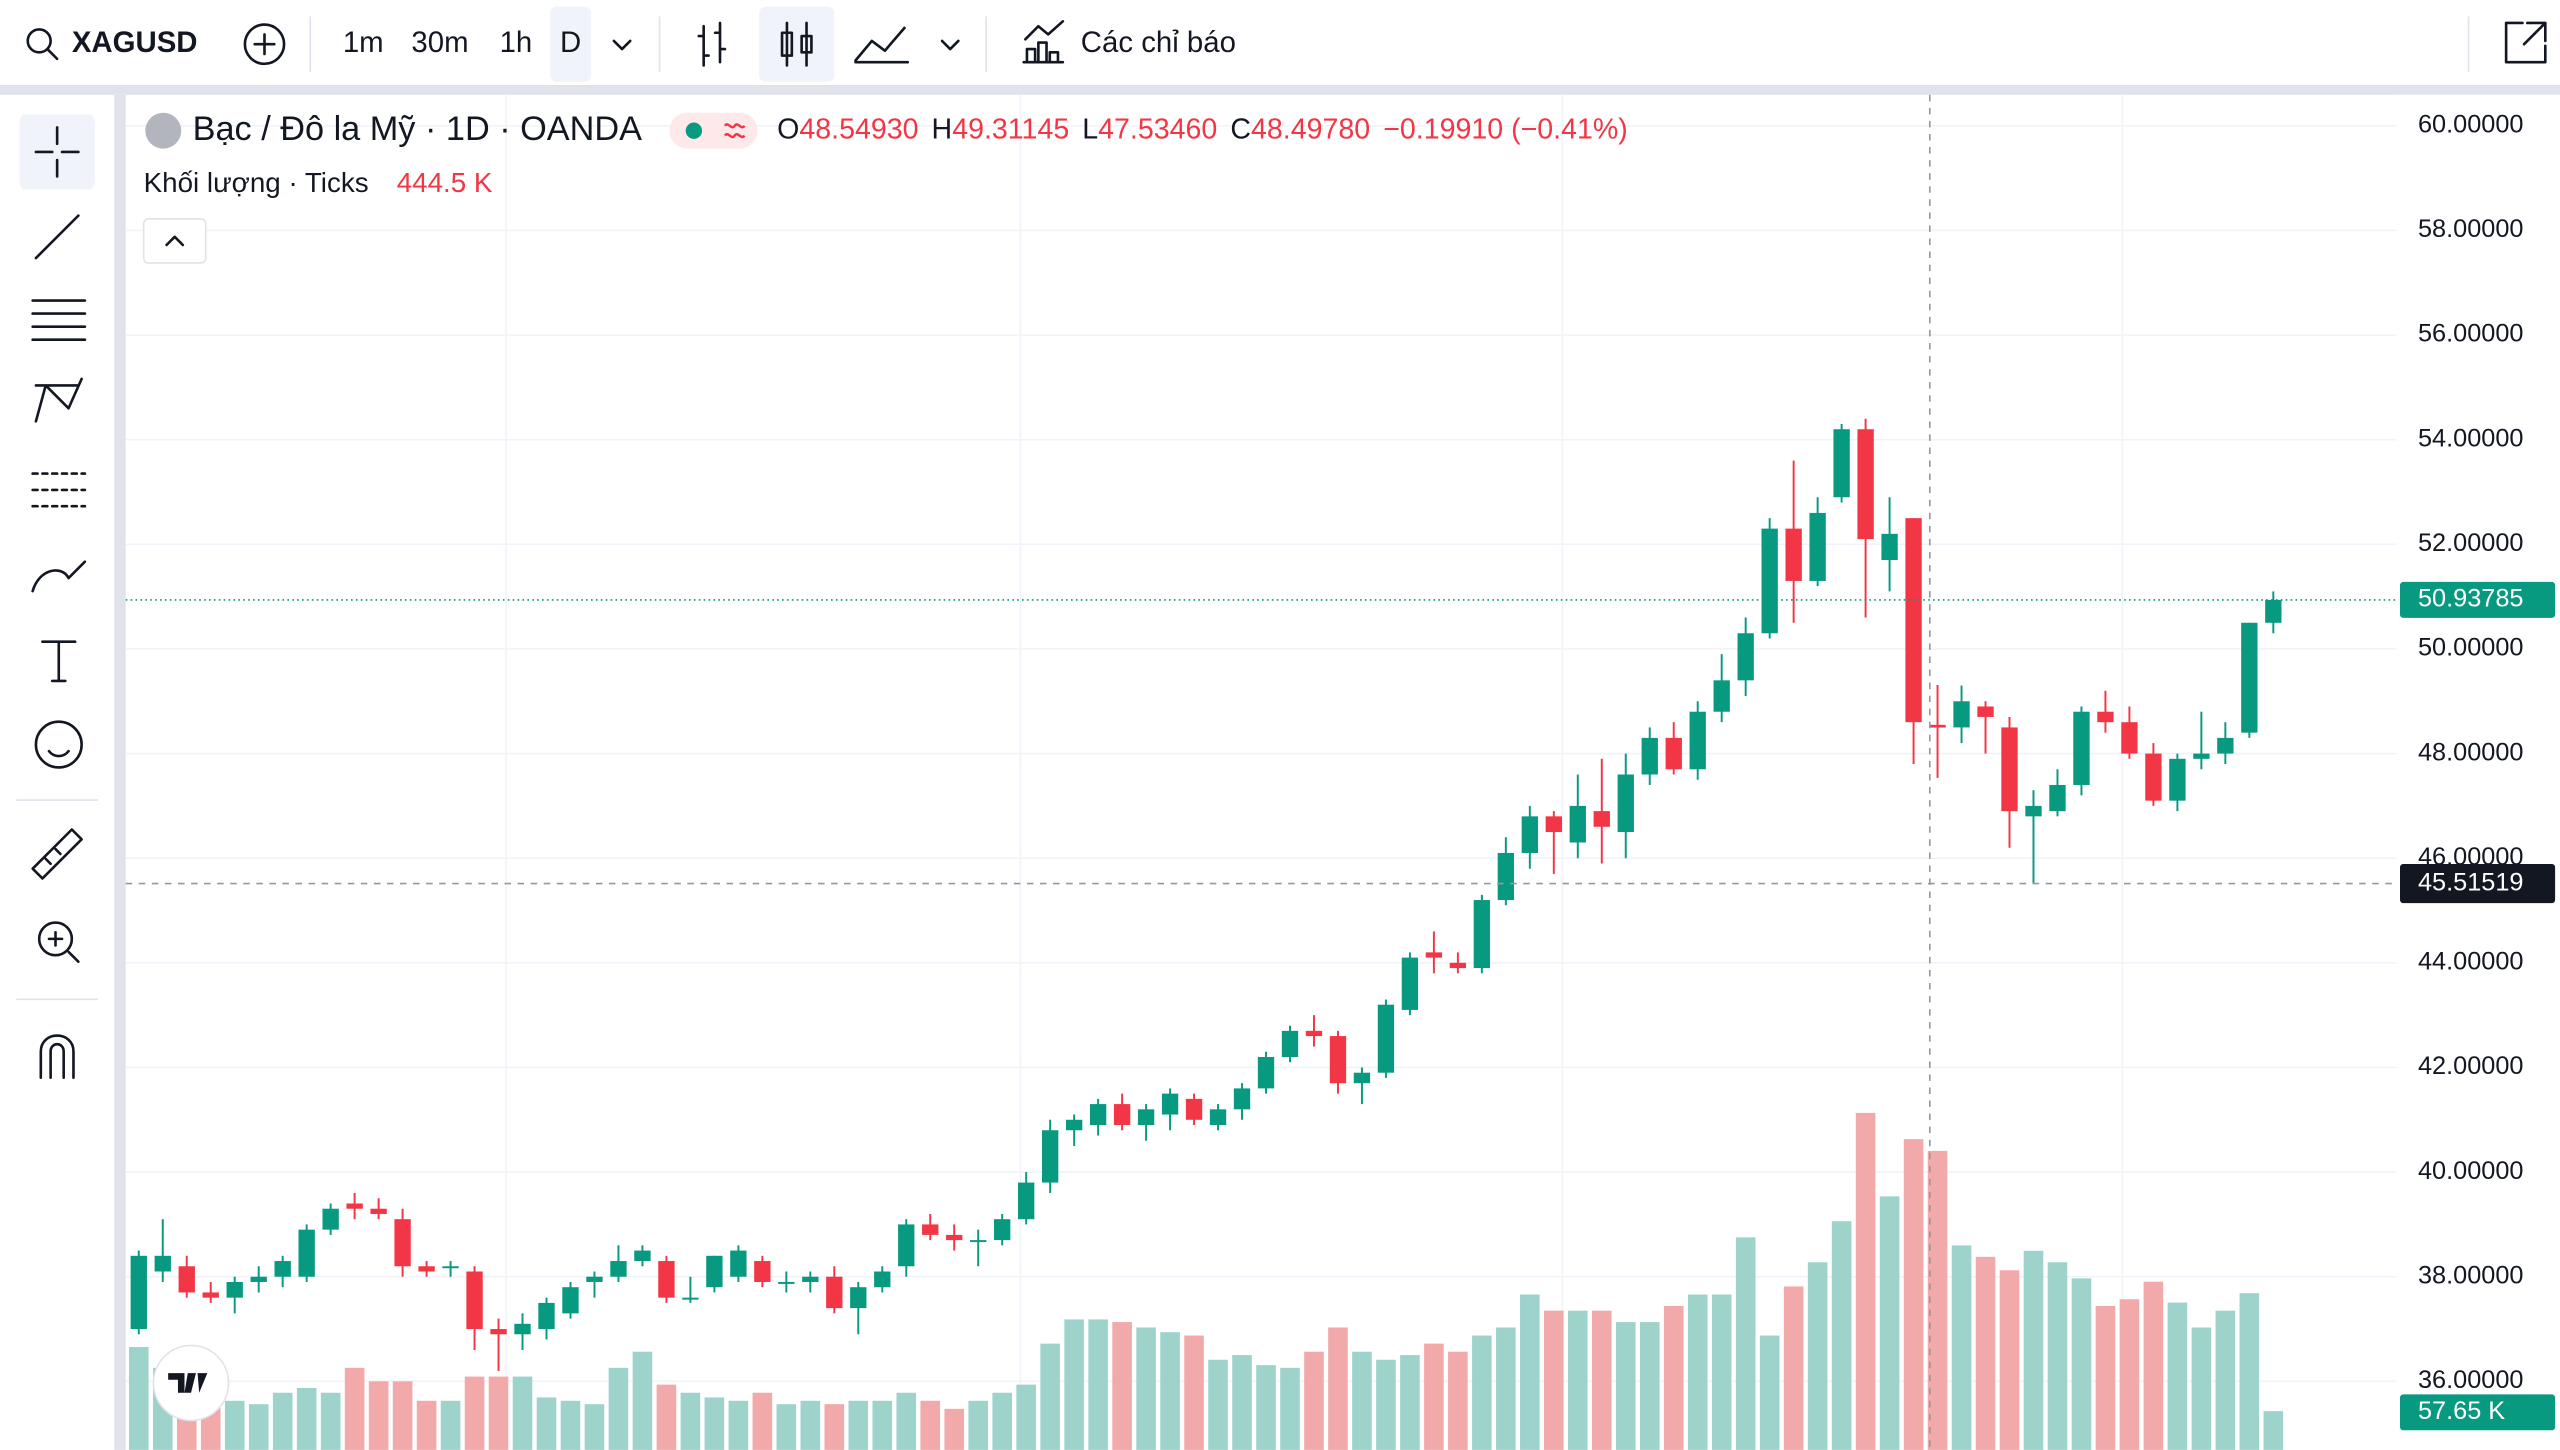 Image resolution: width=2560 pixels, height=1450 pixels. What do you see at coordinates (516, 42) in the screenshot?
I see `interval: 1h` at bounding box center [516, 42].